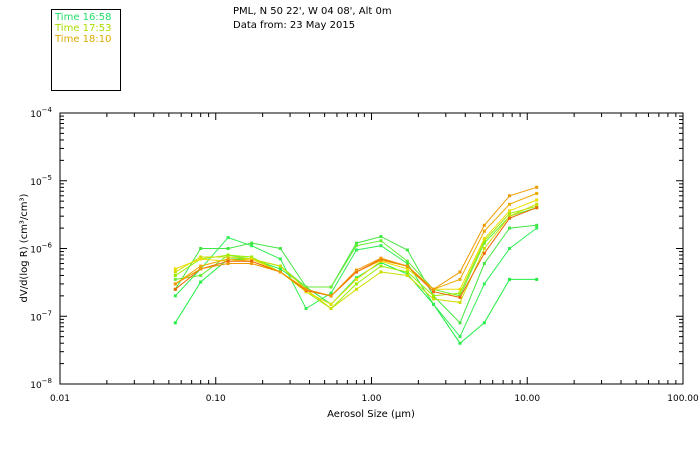  I want to click on y-tick-label: 10⁻⁵, so click(41, 181).